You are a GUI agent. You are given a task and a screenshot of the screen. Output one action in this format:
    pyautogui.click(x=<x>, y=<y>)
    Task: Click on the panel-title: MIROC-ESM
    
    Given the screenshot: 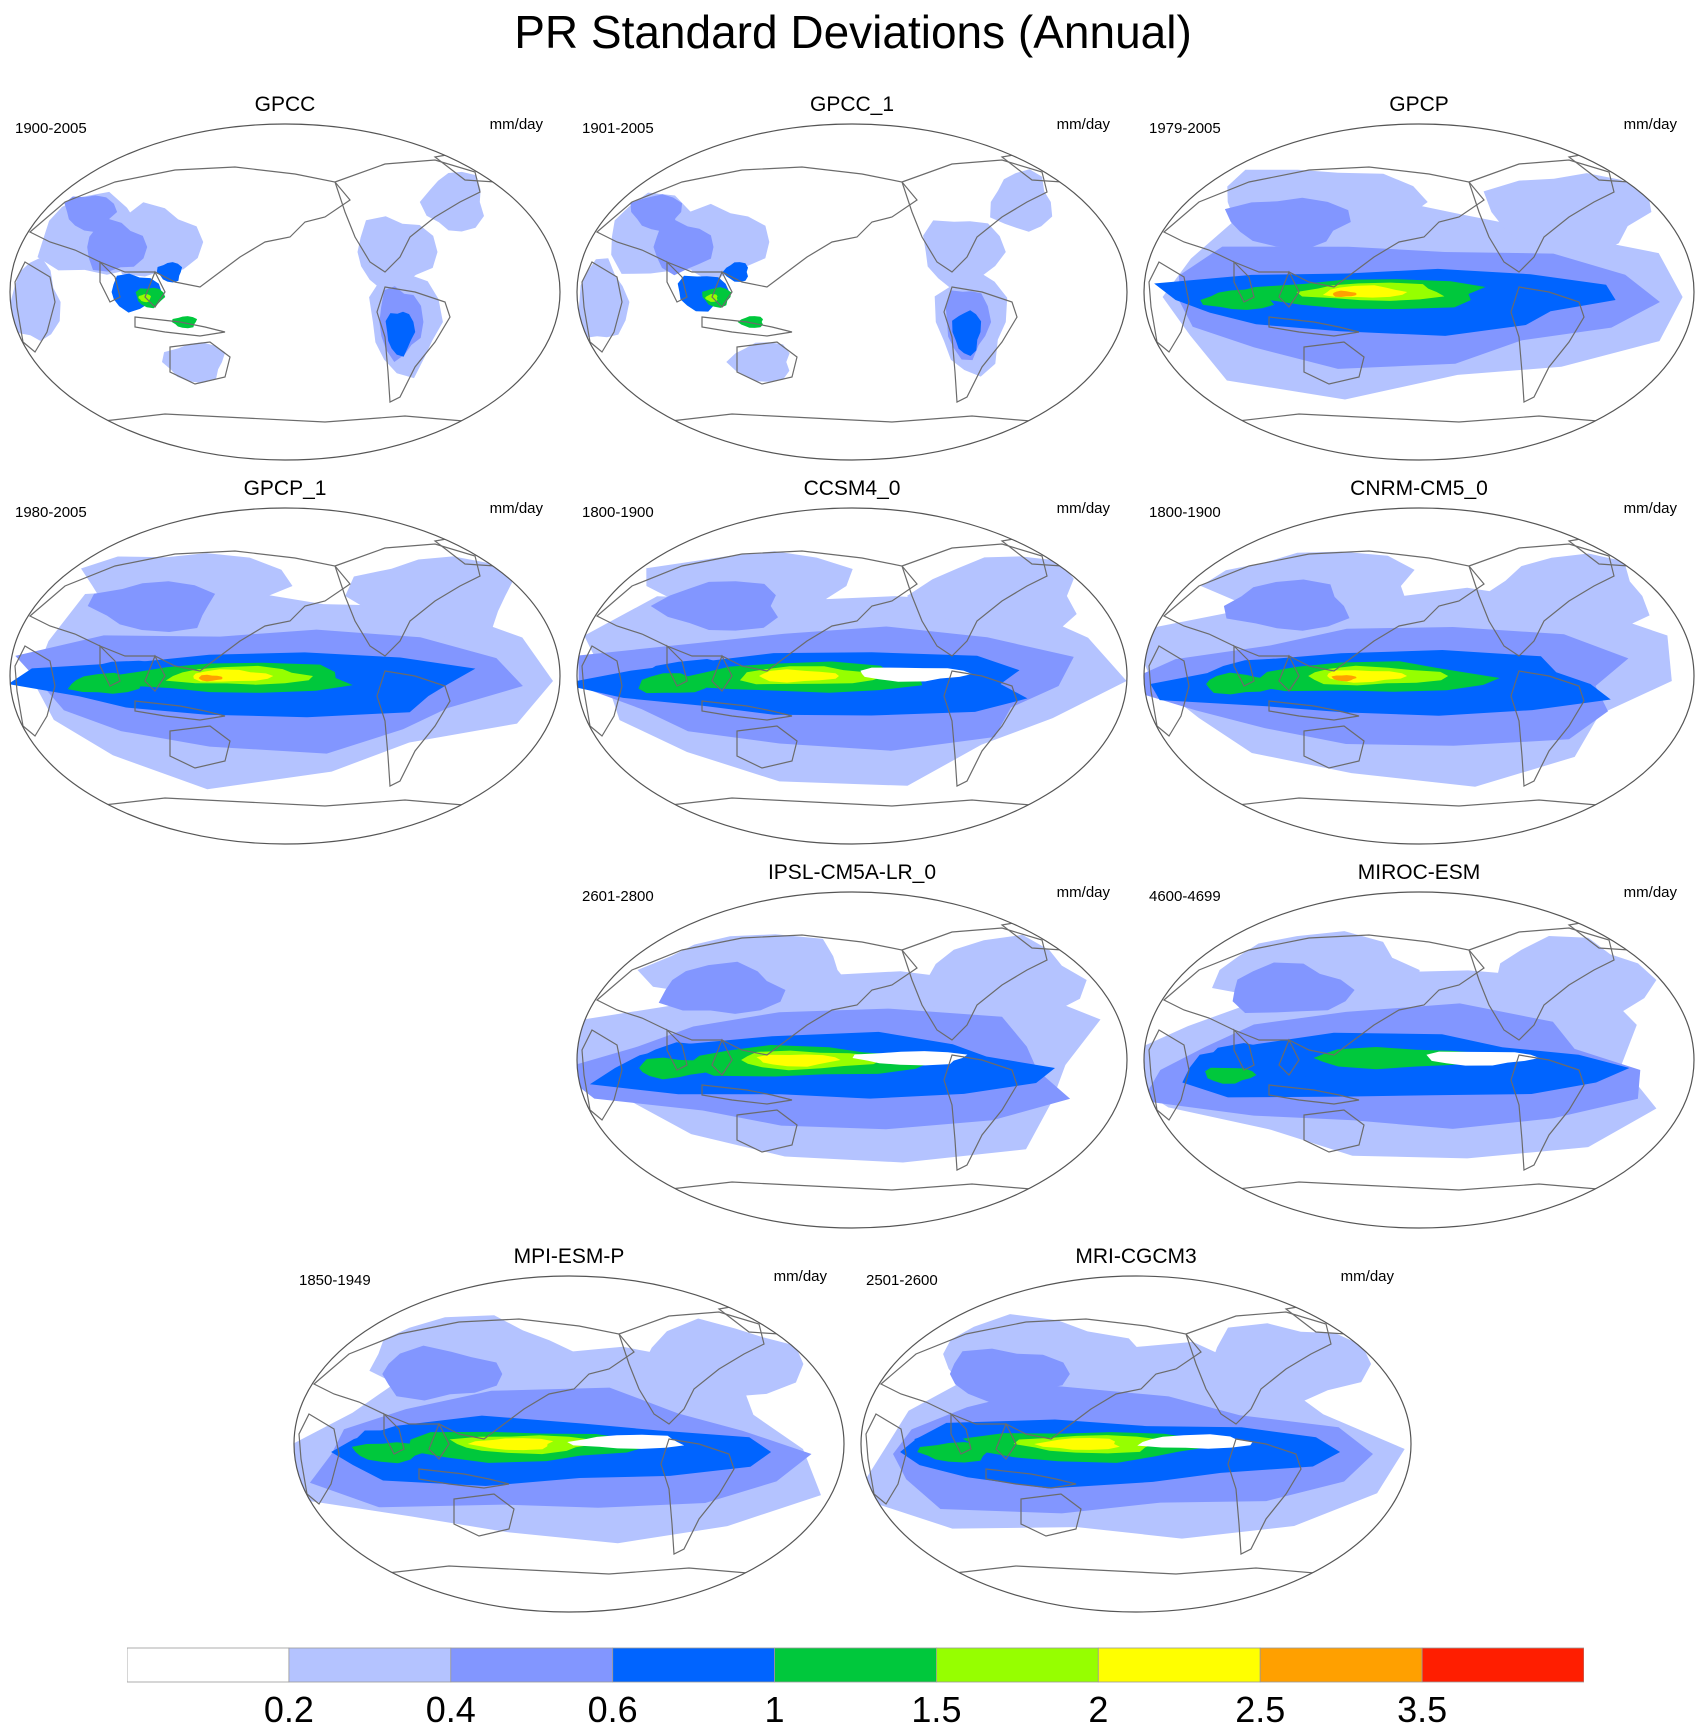 What is the action you would take?
    pyautogui.click(x=1419, y=872)
    